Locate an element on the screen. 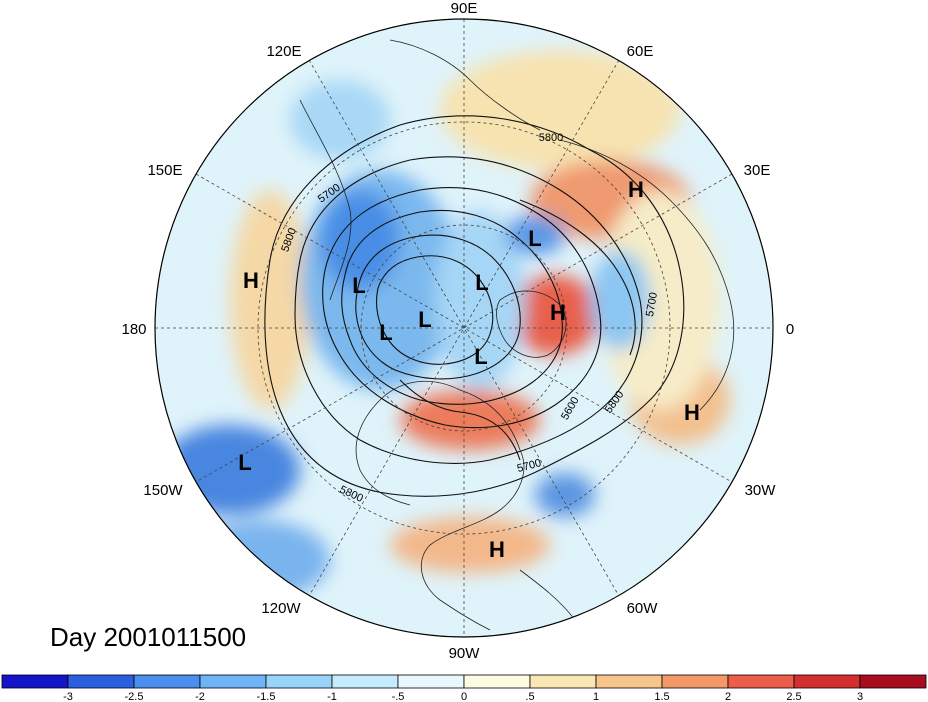 The width and height of the screenshot is (928, 702). lon-label: 30W is located at coordinates (761, 490).